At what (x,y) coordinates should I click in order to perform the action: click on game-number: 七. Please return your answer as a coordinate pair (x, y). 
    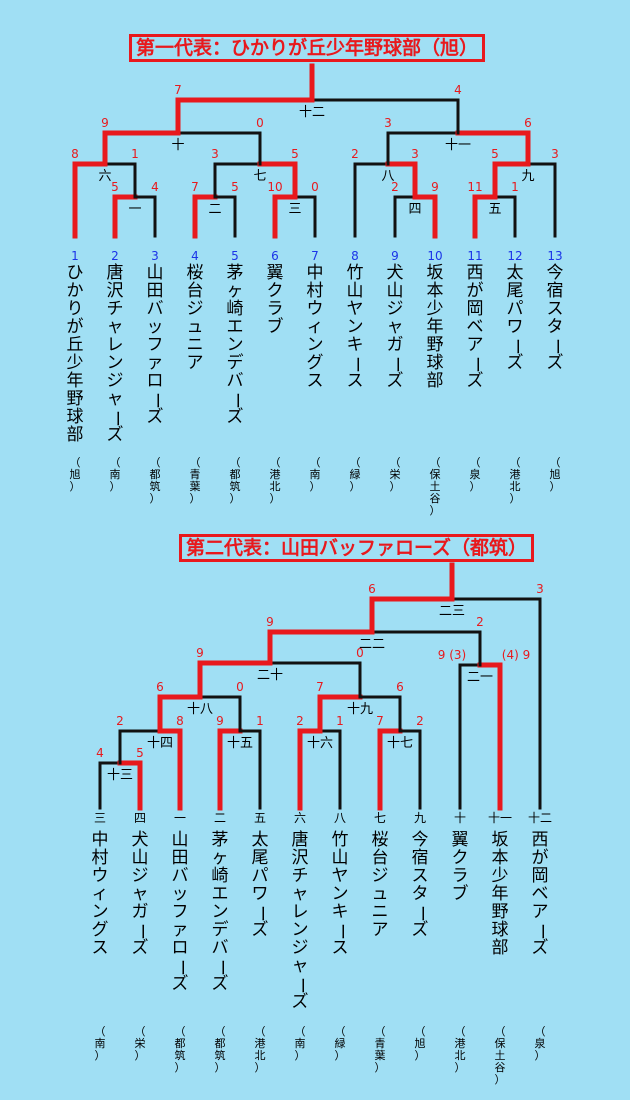
    Looking at the image, I should click on (259, 176).